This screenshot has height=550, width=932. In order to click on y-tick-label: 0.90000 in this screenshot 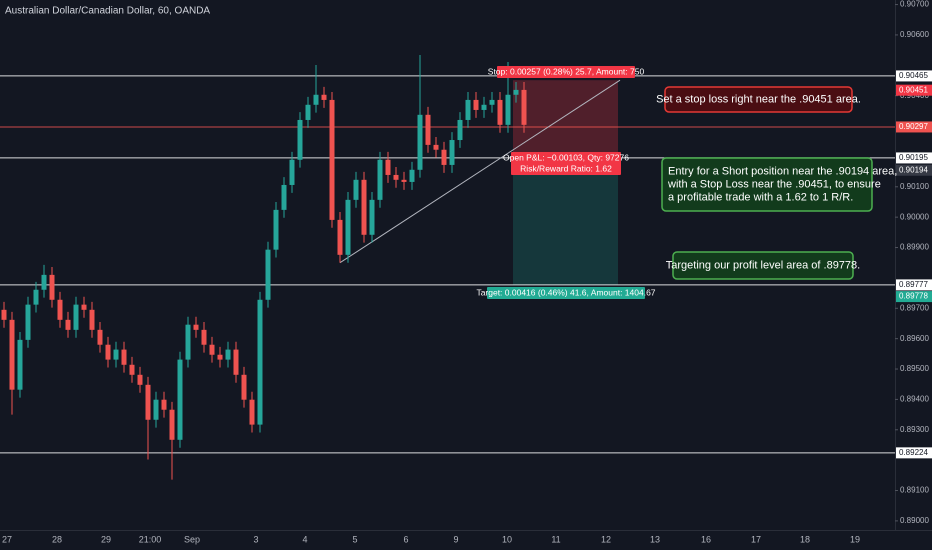, I will do `click(914, 216)`.